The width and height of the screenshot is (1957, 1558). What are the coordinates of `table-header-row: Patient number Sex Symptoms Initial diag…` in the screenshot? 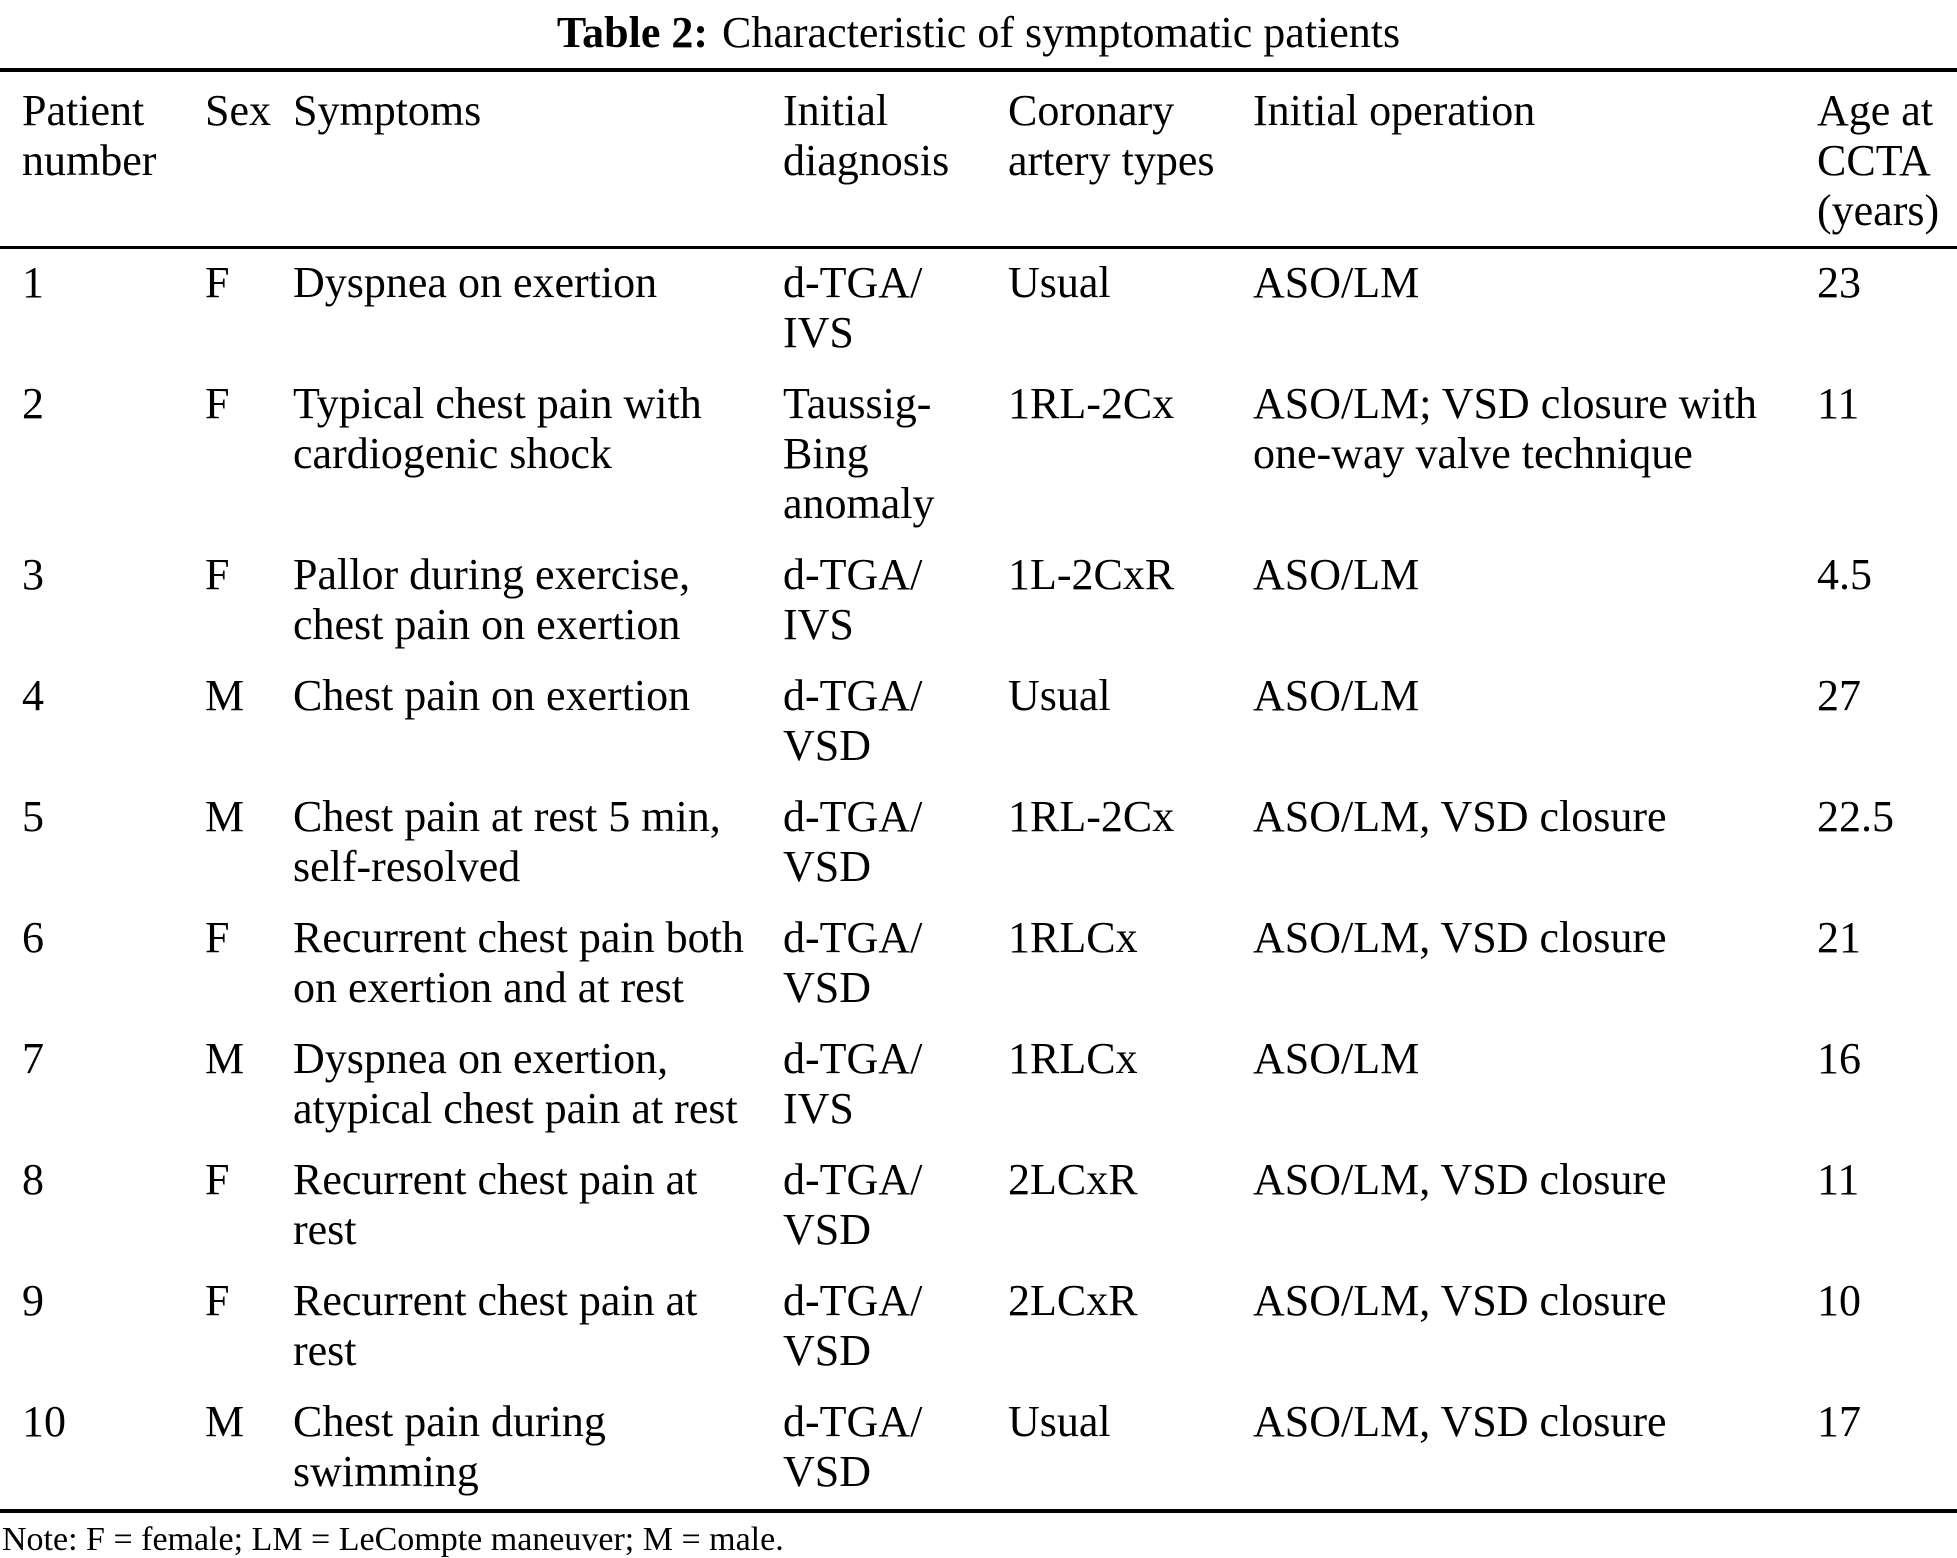 It's located at (978, 159).